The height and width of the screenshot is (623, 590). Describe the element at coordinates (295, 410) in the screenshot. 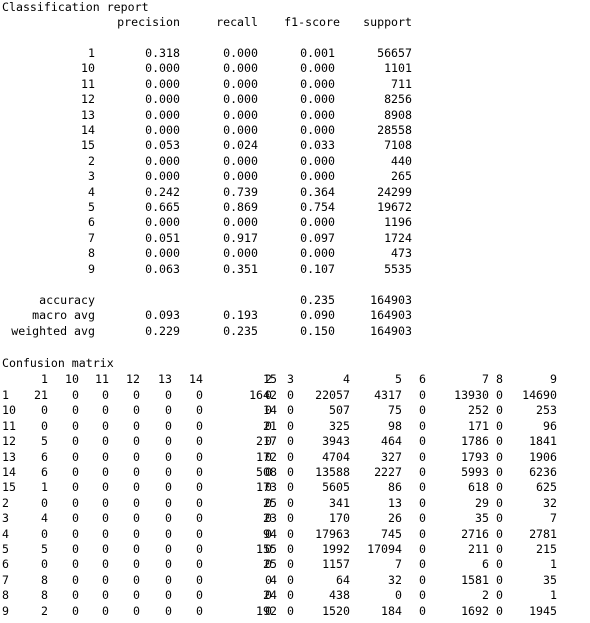

I see `confusion-row: 10 0 0 0 0 0 0 14 0 0 507 75 0 252 0 253` at that location.